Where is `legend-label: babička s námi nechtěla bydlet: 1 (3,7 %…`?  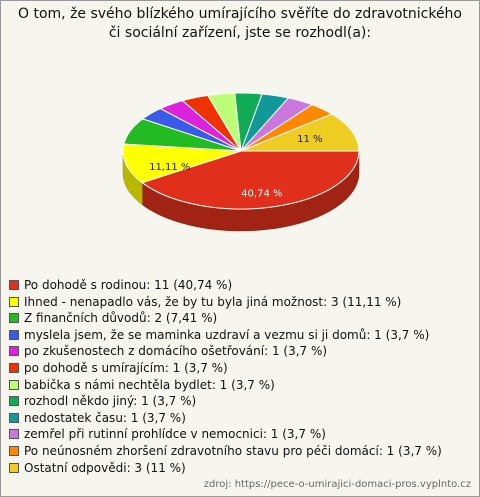
legend-label: babička s námi nechtěla bydlet: 1 (3,7 %… is located at coordinates (149, 384).